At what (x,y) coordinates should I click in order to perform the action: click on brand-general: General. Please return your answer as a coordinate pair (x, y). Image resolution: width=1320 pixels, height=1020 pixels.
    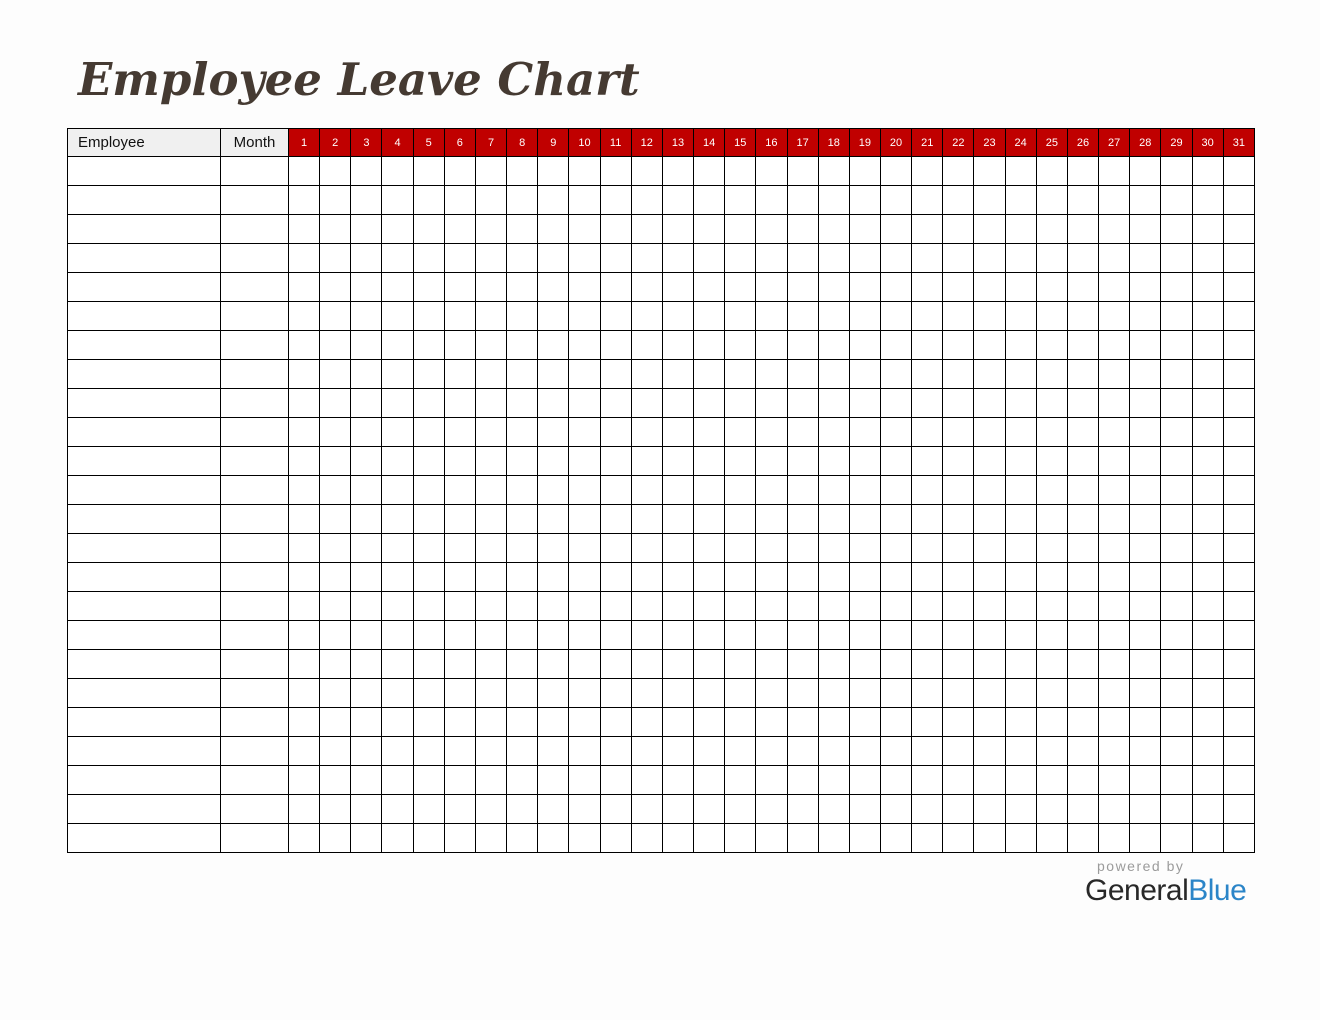
    Looking at the image, I should click on (1137, 890).